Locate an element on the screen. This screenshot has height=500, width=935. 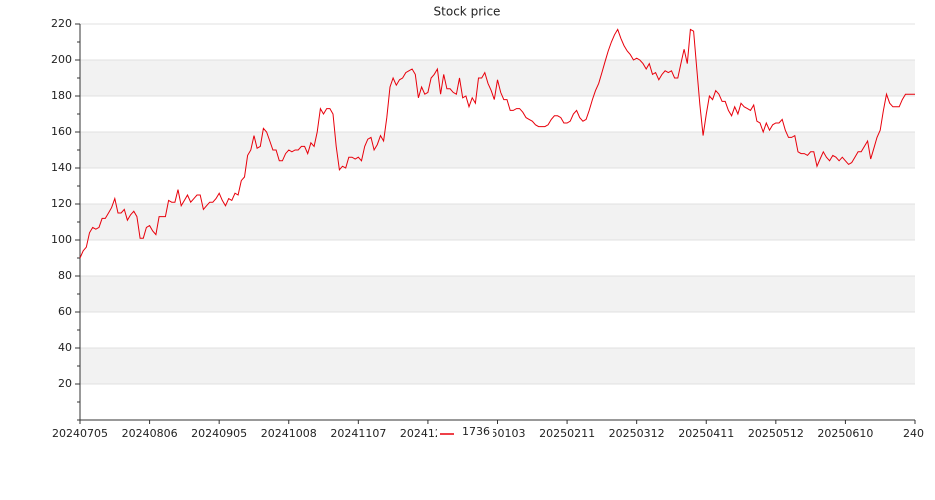
x-tick-label: 20250211 is located at coordinates (567, 433).